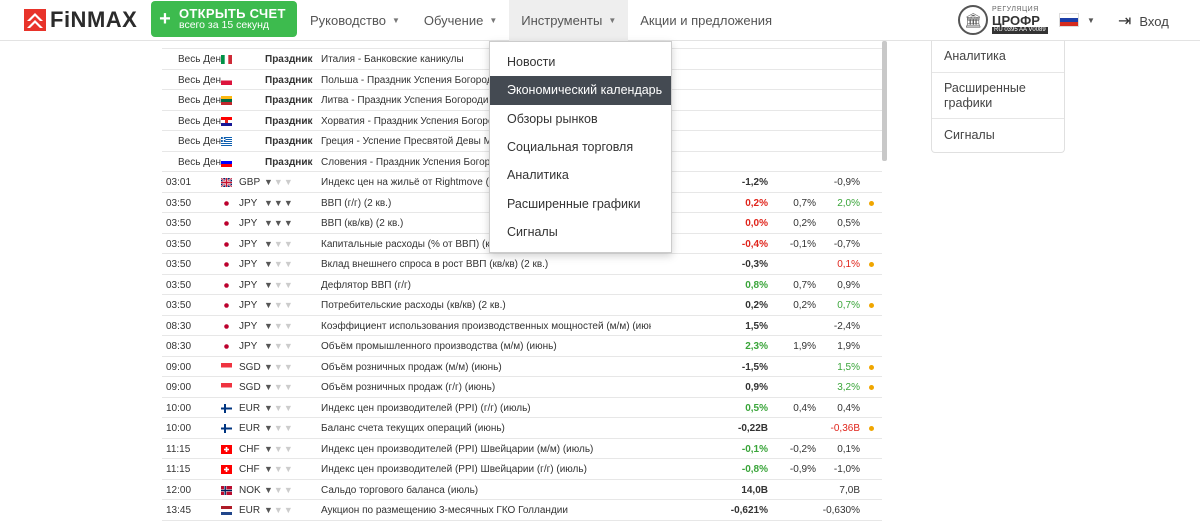 The image size is (1200, 524). What do you see at coordinates (420, 162) in the screenshot?
I see `row-event-name: Словения - Праздник Успения Богородицы` at bounding box center [420, 162].